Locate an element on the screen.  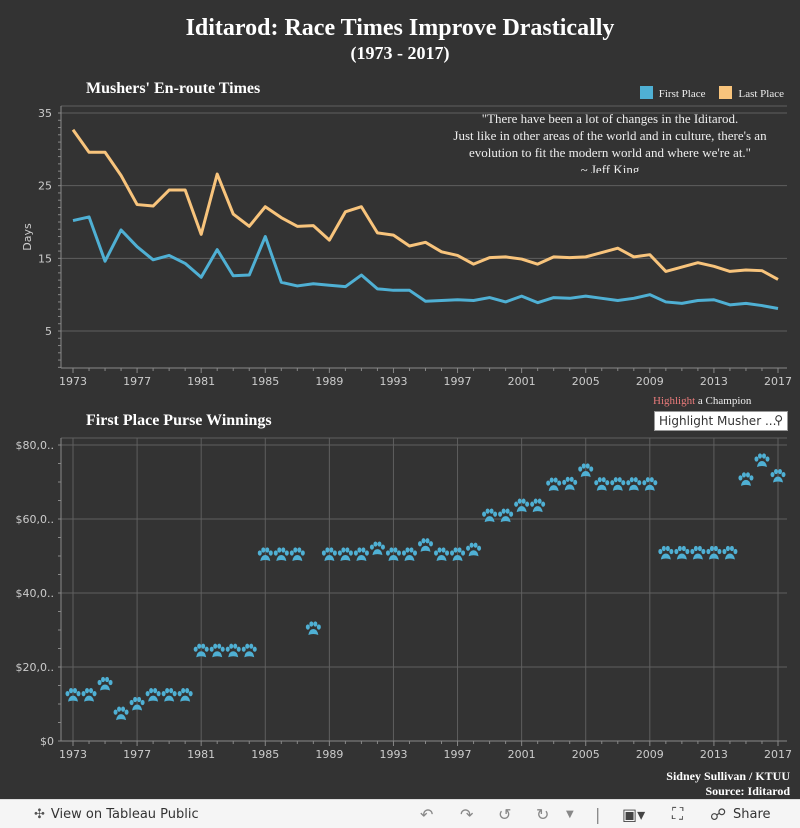
revert-icon: ↺ is located at coordinates (505, 814).